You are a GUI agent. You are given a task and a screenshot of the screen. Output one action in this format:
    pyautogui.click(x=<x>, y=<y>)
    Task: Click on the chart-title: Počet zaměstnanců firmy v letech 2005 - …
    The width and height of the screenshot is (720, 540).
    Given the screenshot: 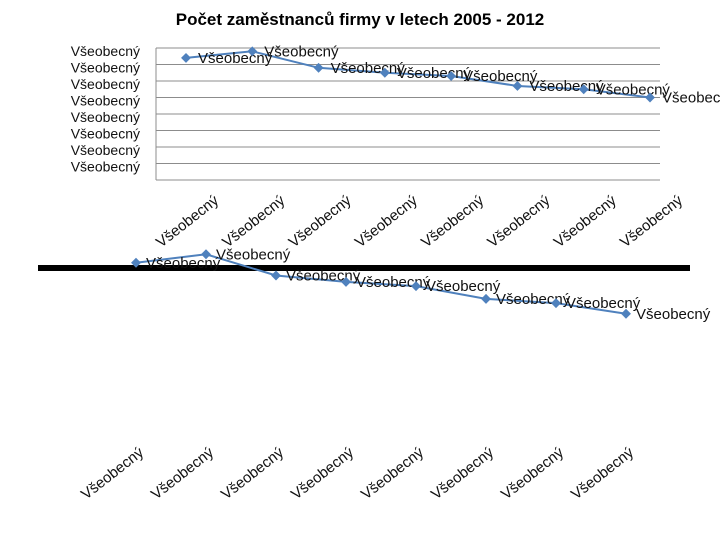 What is the action you would take?
    pyautogui.click(x=360, y=19)
    